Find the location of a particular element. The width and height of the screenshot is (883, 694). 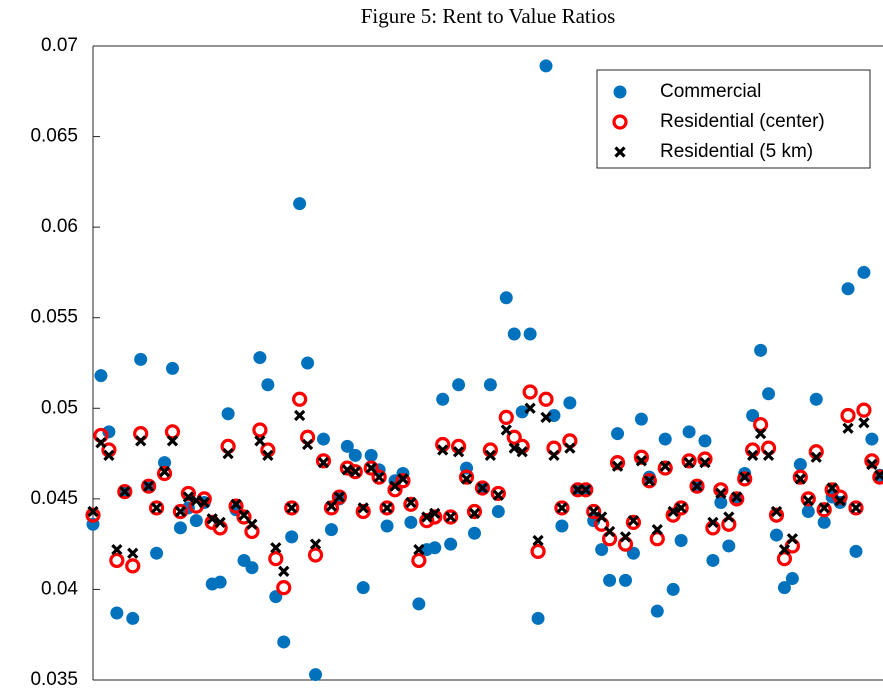

y-tick-label: 0.035 is located at coordinates (54, 679).